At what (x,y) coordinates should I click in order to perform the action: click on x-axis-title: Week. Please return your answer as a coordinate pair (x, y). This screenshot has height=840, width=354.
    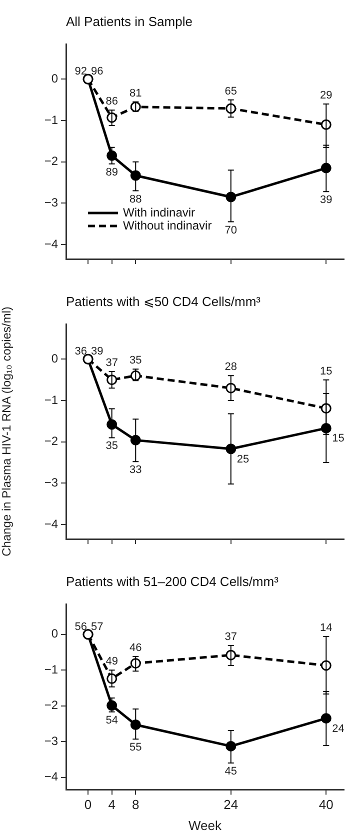
    Looking at the image, I should click on (205, 825).